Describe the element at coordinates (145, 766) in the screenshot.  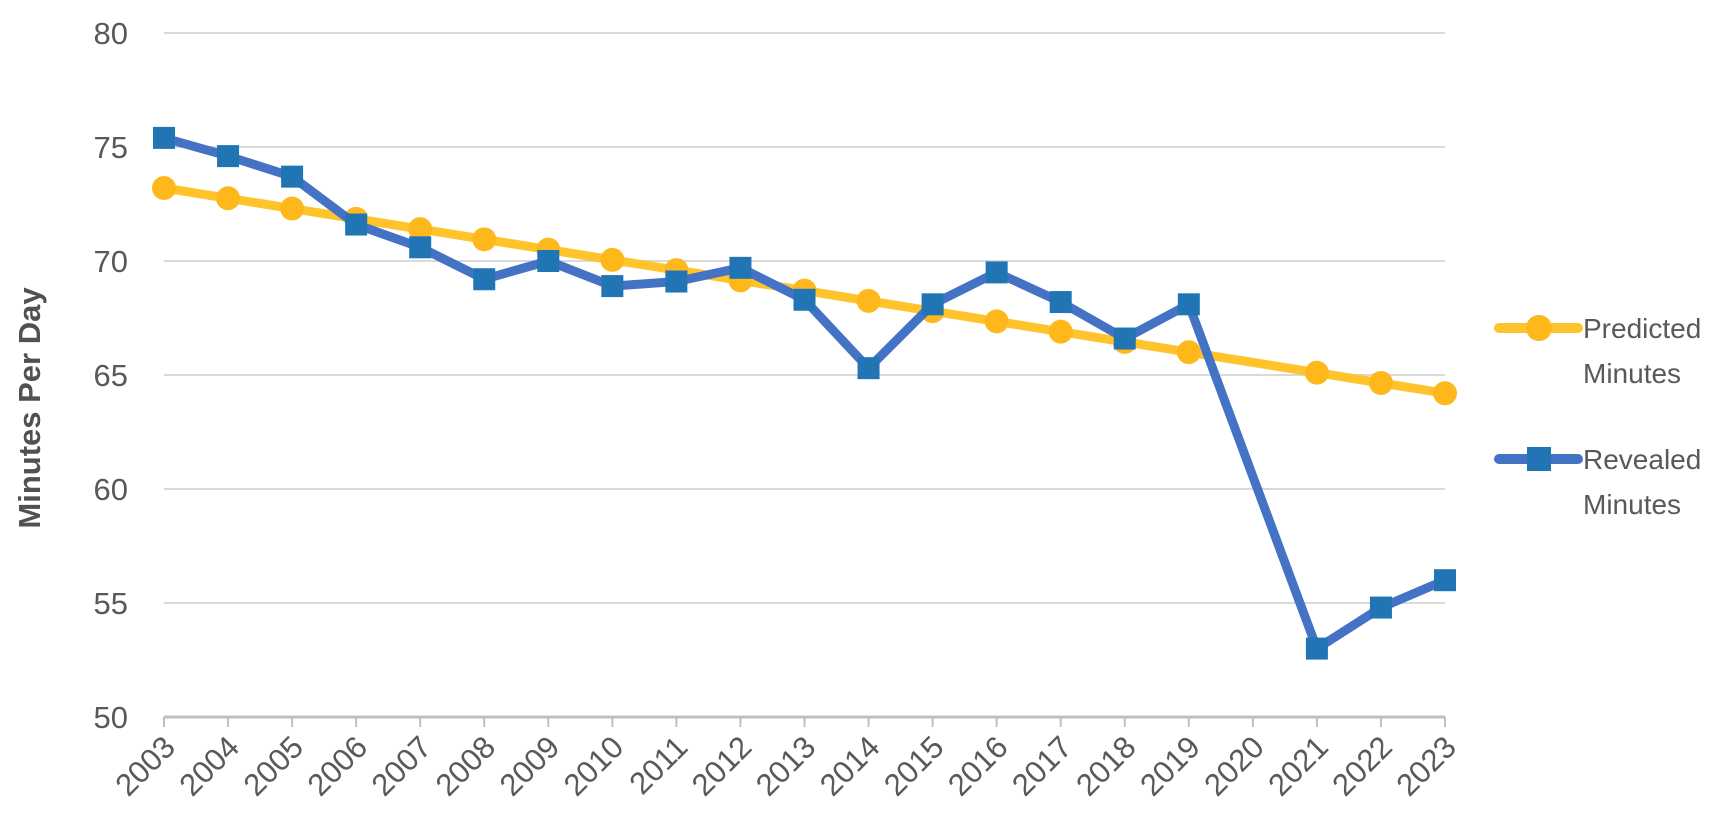
I see `x-axis-tick-label: 2003` at that location.